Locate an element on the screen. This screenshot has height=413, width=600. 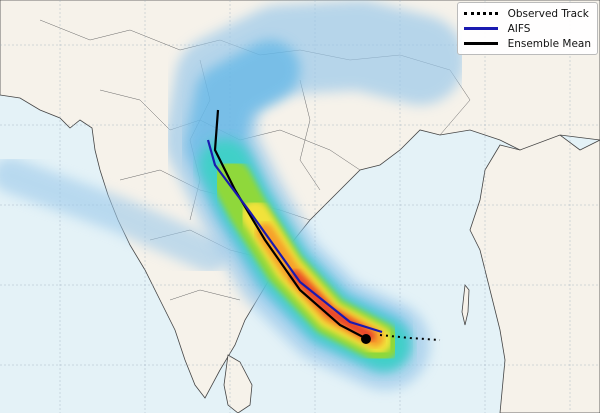
observed-track is located at coordinates (410, 337).